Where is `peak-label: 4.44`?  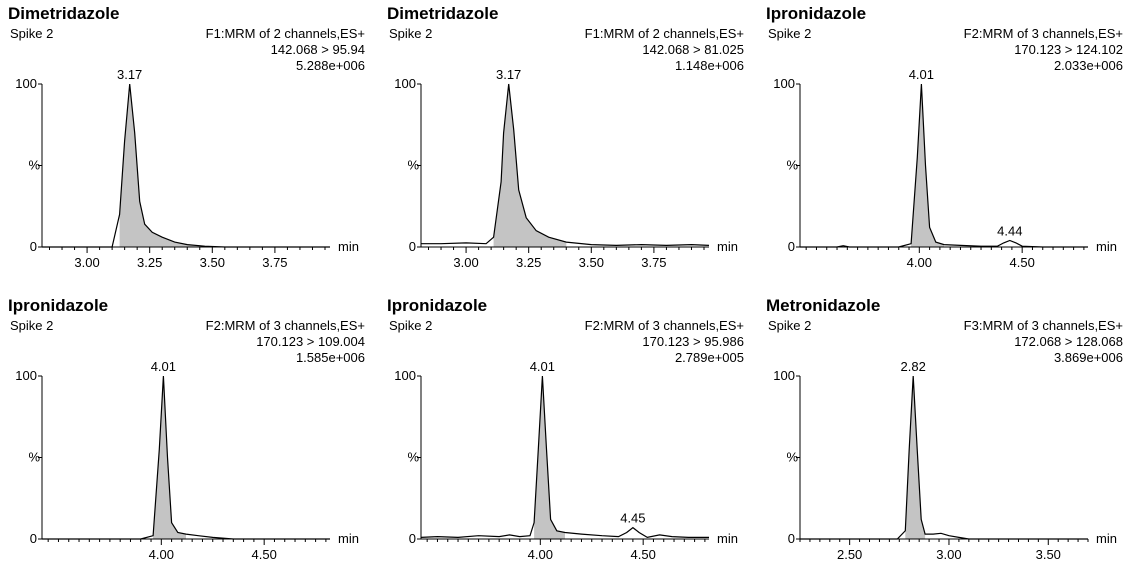 peak-label: 4.44 is located at coordinates (1009, 230).